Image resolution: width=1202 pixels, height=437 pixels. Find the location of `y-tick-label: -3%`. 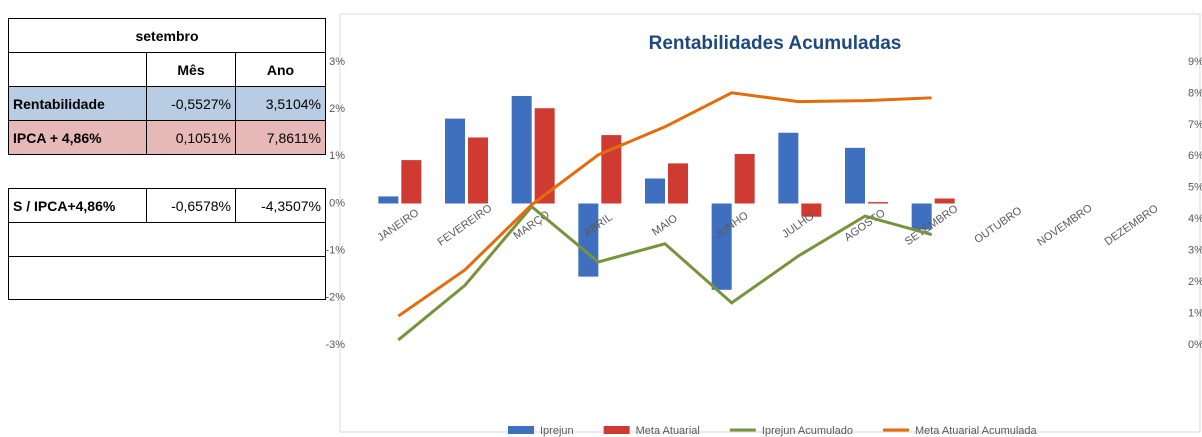

y-tick-label: -3% is located at coordinates (335, 345).